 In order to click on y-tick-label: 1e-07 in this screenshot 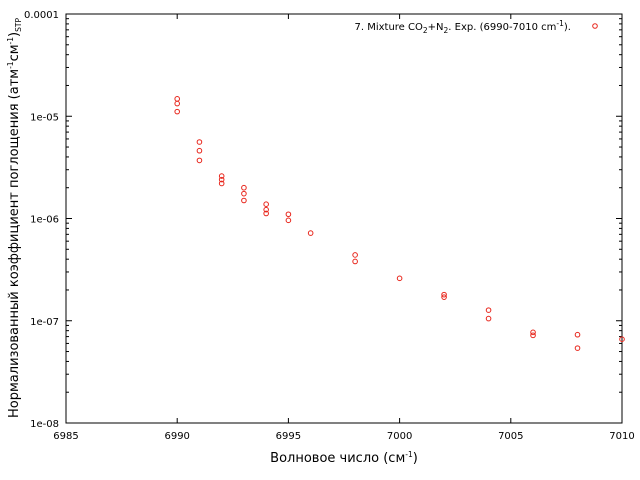, I will do `click(44, 322)`.